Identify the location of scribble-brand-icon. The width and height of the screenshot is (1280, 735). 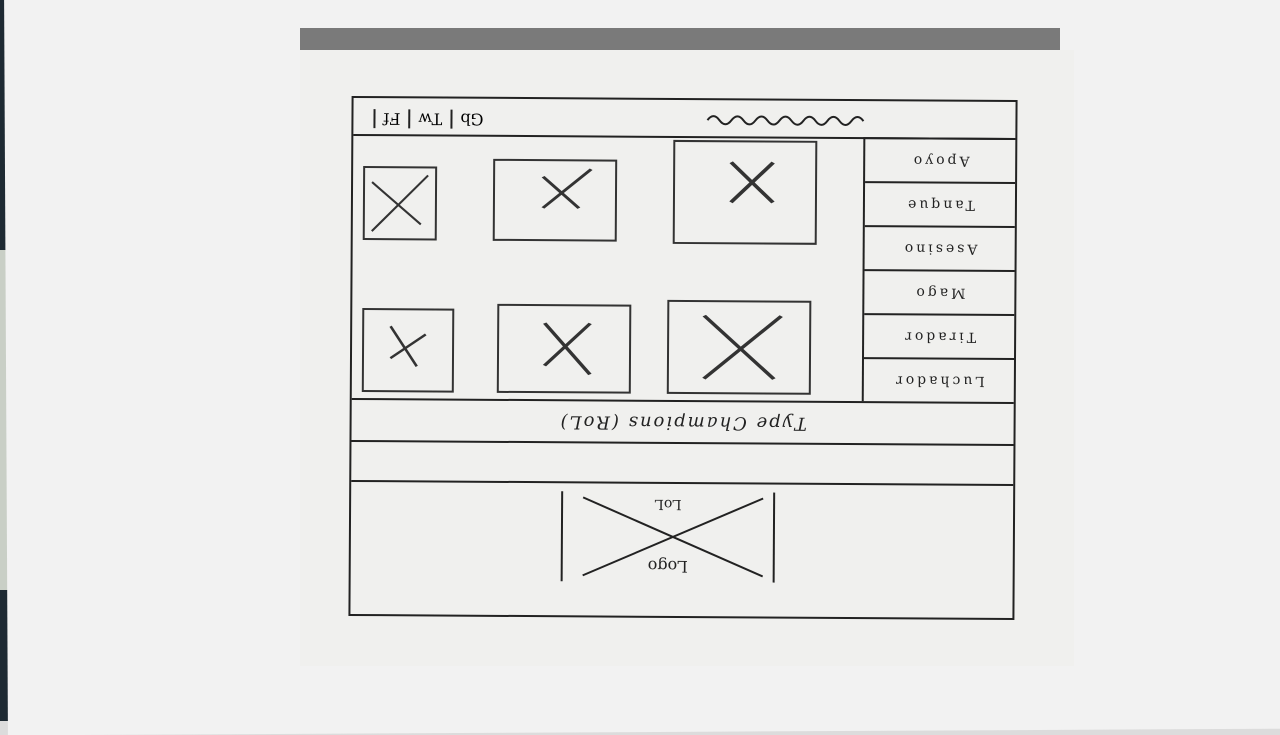
(790, 118).